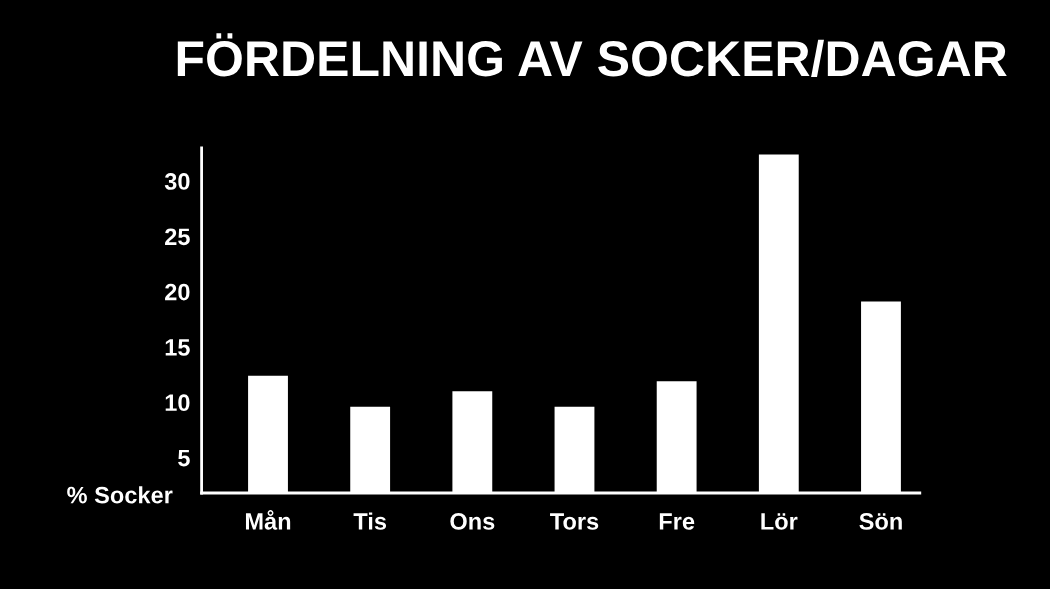 This screenshot has width=1050, height=589. Describe the element at coordinates (592, 55) in the screenshot. I see `chart-title: FÖRDELNING AV SOCKER/DAGAR` at that location.